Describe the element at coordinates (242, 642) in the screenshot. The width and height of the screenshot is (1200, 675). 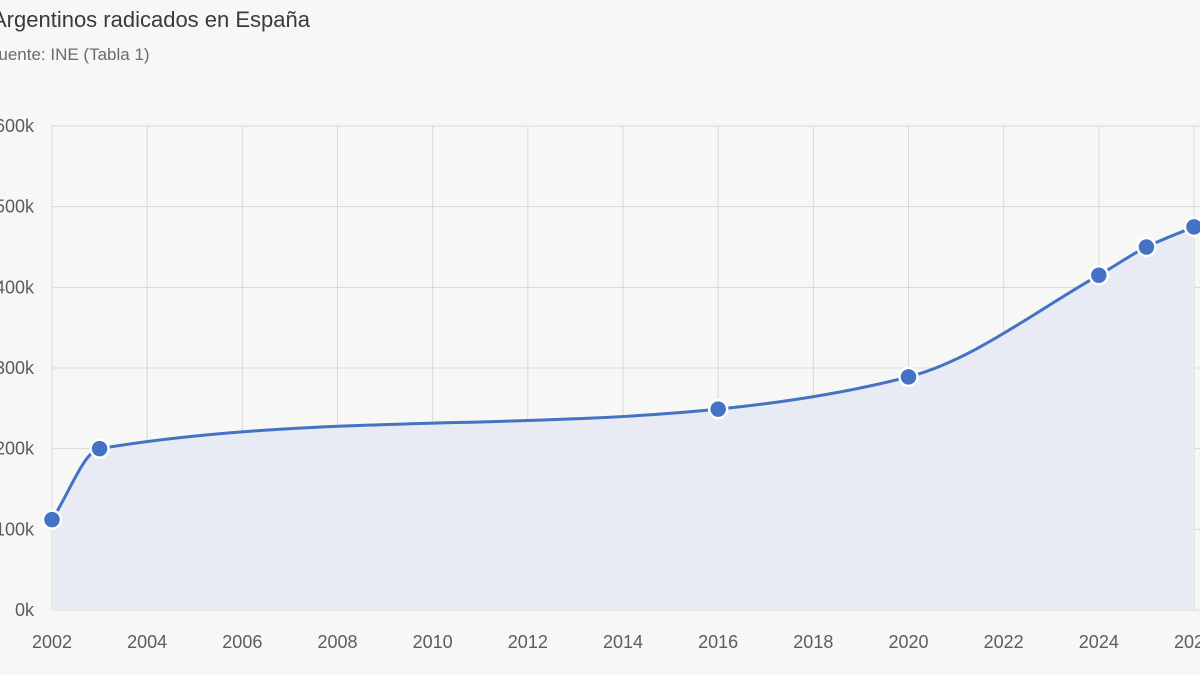
I see `x-tick-label: 2006` at that location.